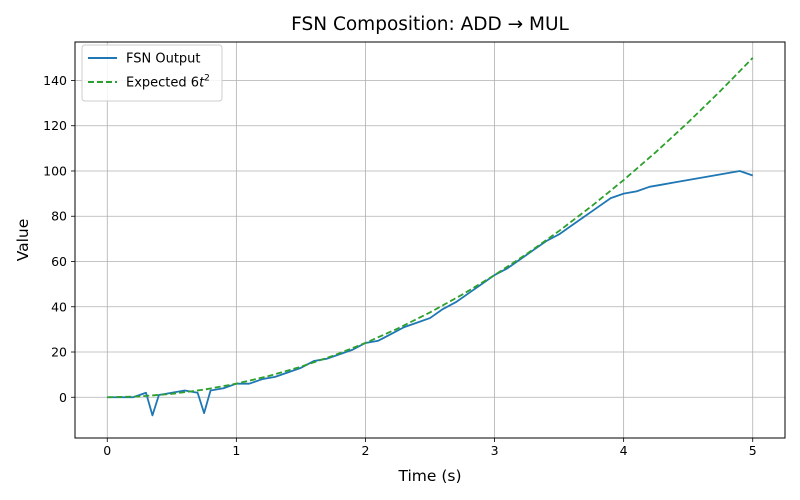 The height and width of the screenshot is (500, 800). Describe the element at coordinates (624, 450) in the screenshot. I see `x-tick-label: 4` at that location.